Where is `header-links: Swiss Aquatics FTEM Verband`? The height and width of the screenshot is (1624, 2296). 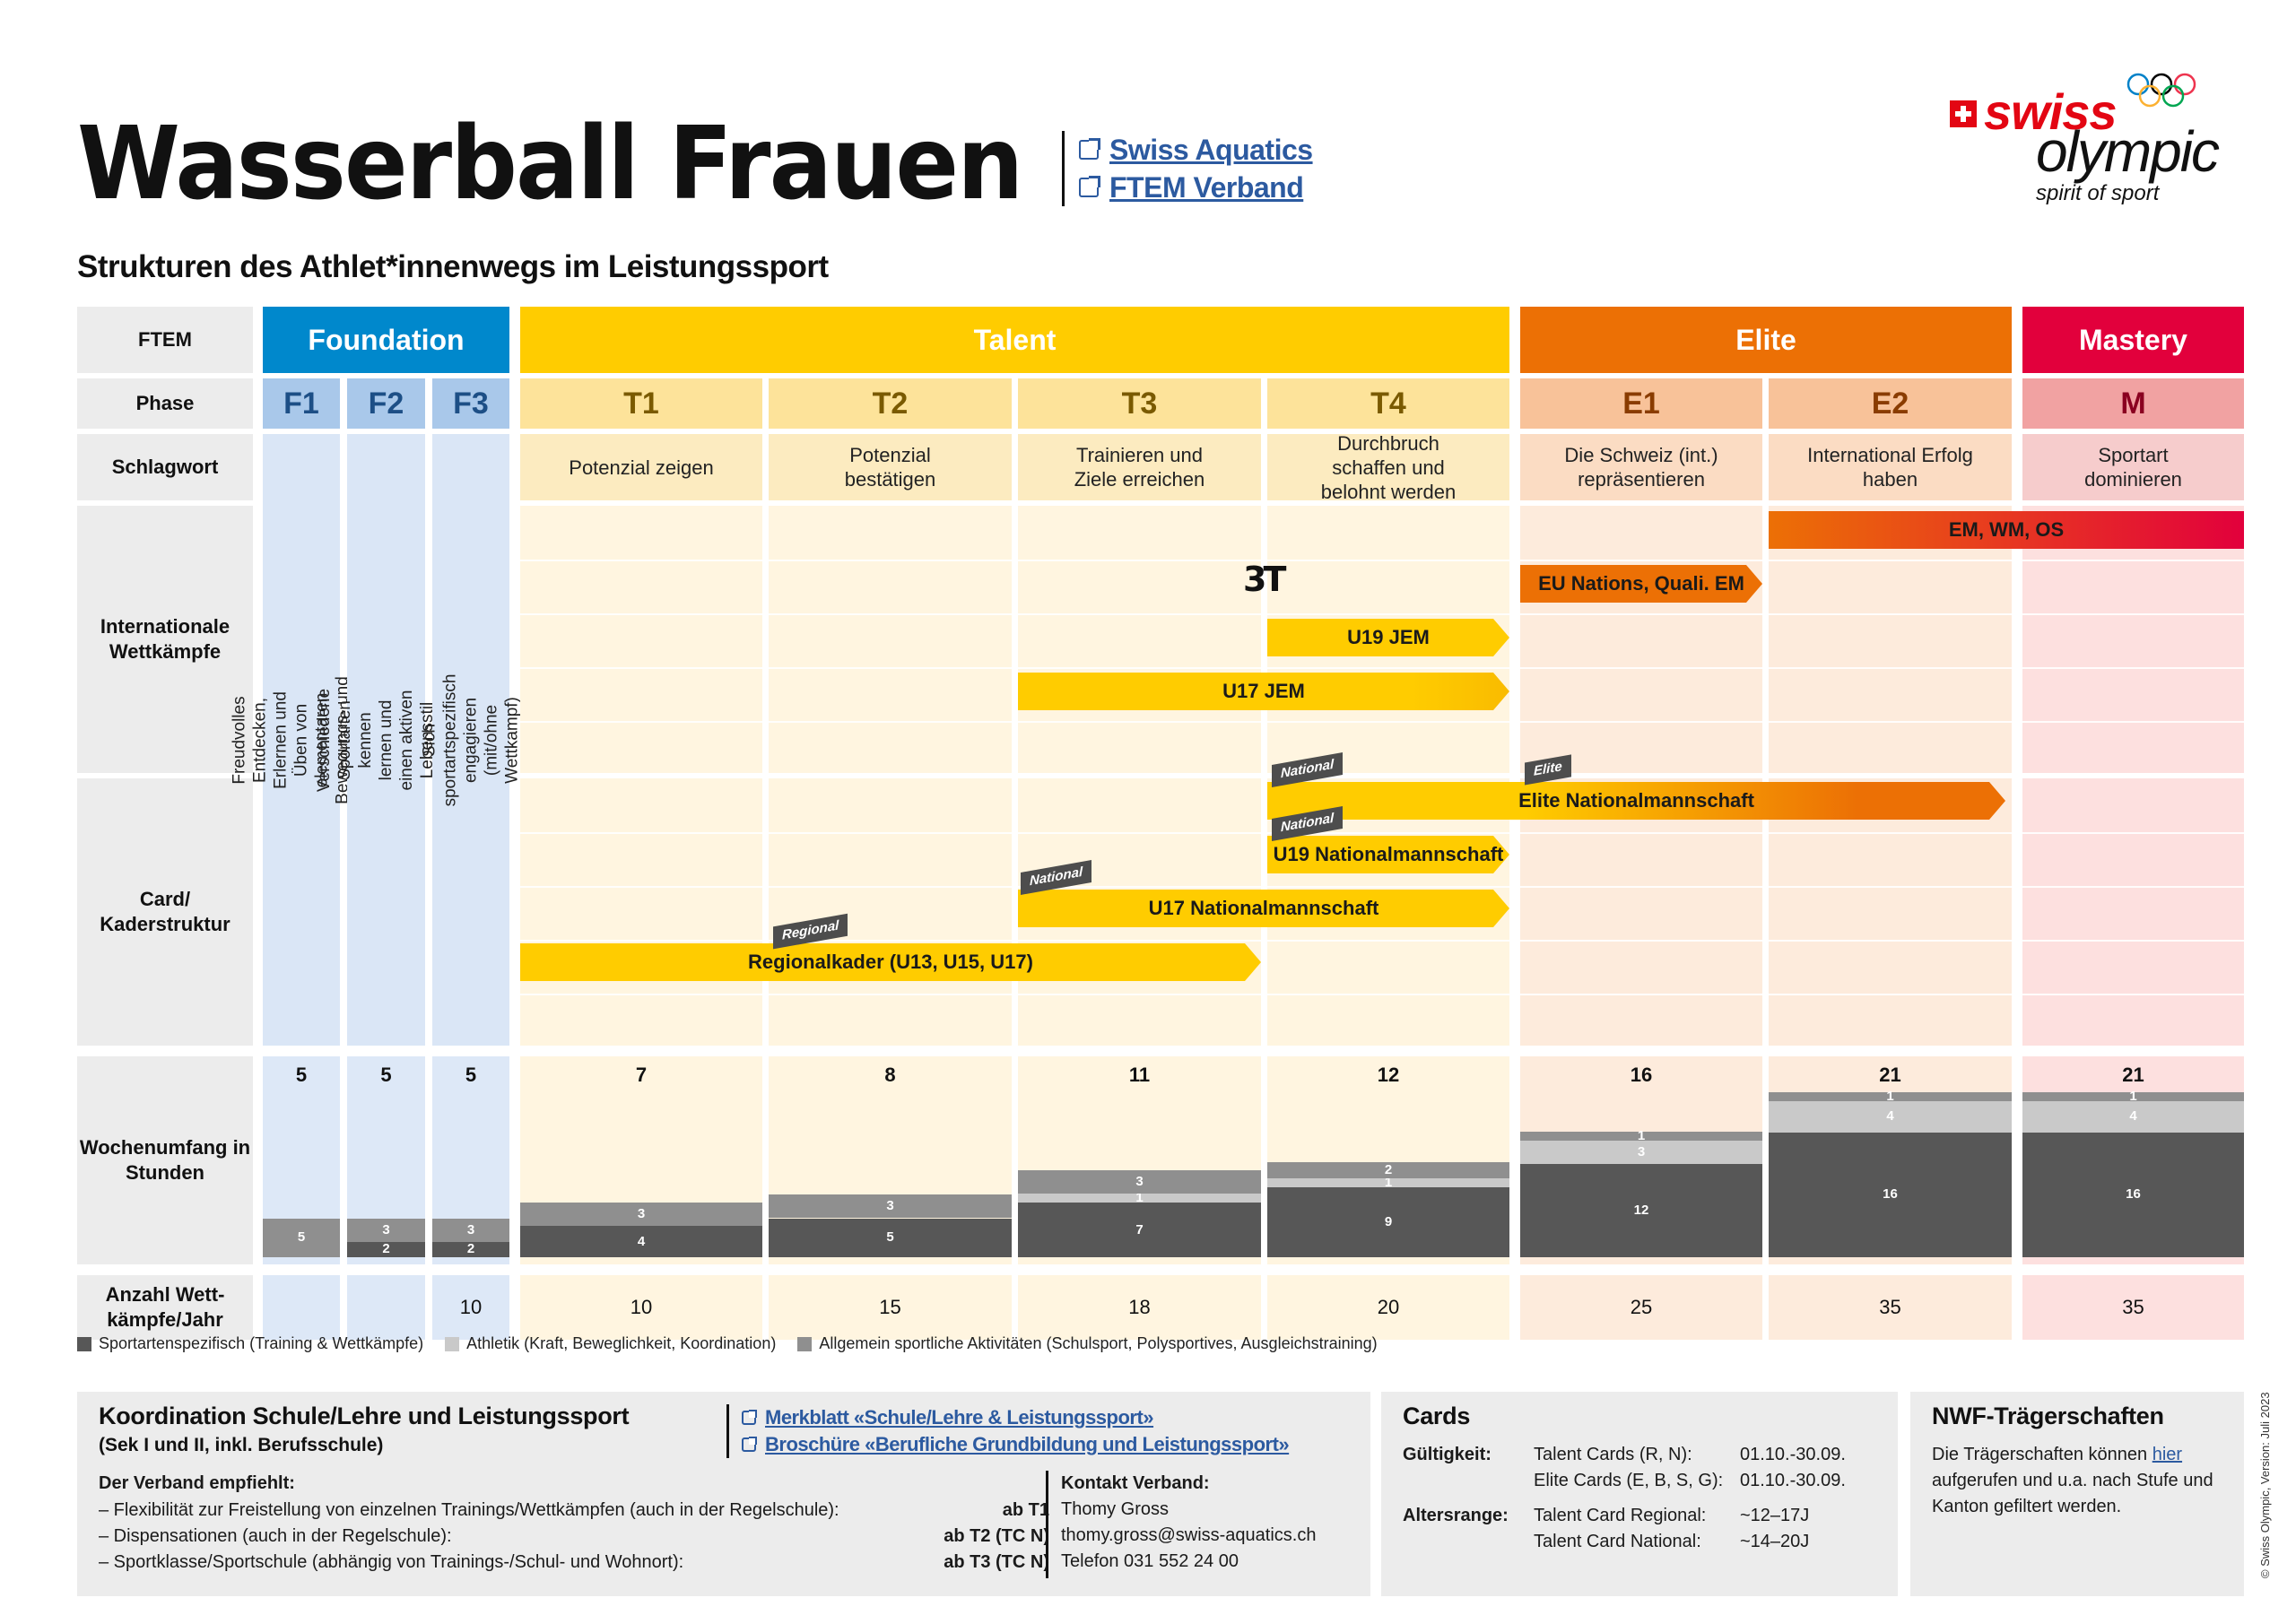 header-links: Swiss Aquatics FTEM Verband is located at coordinates (1187, 168).